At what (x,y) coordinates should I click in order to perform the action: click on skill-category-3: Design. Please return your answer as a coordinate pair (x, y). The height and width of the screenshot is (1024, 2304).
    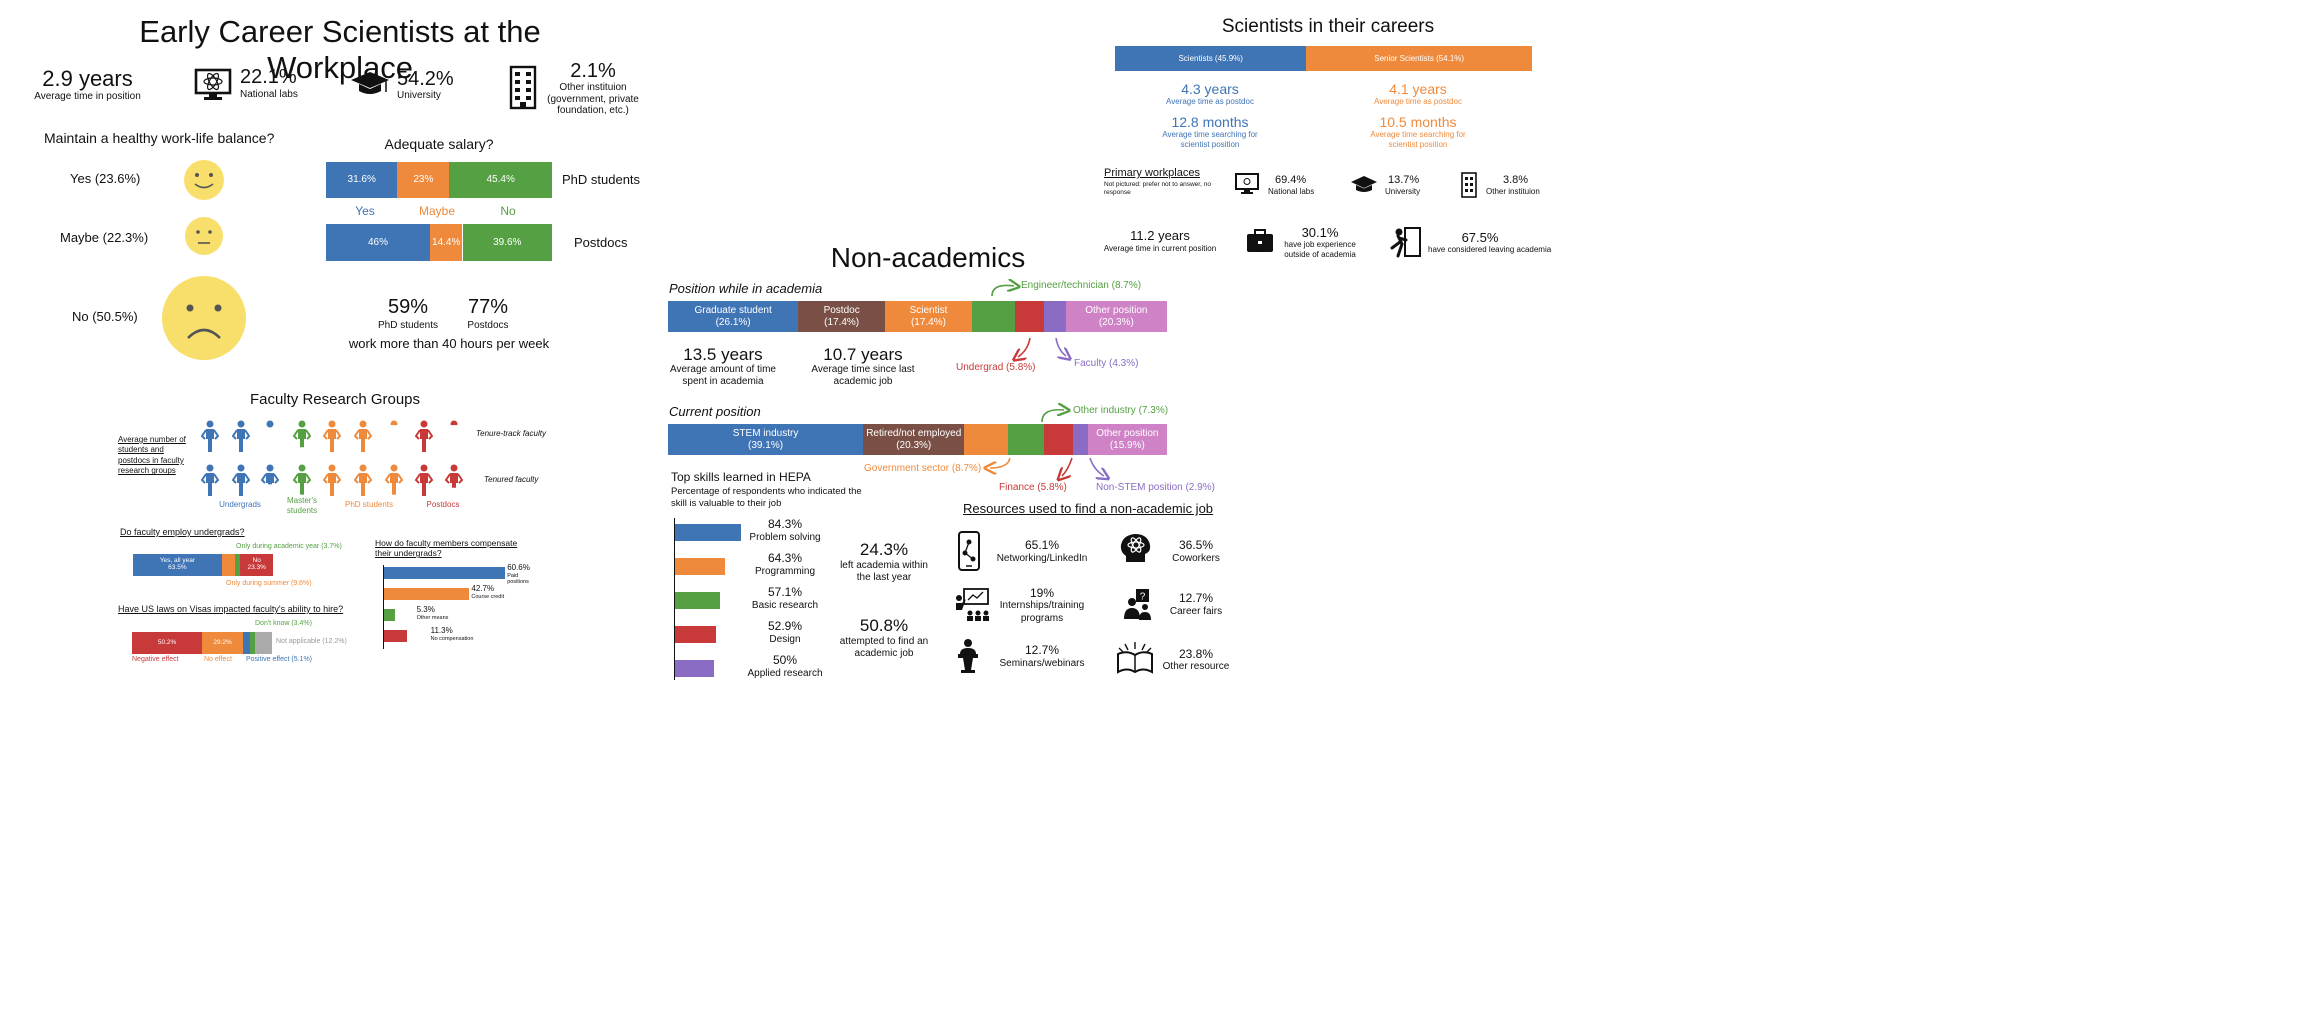
    Looking at the image, I should click on (785, 639).